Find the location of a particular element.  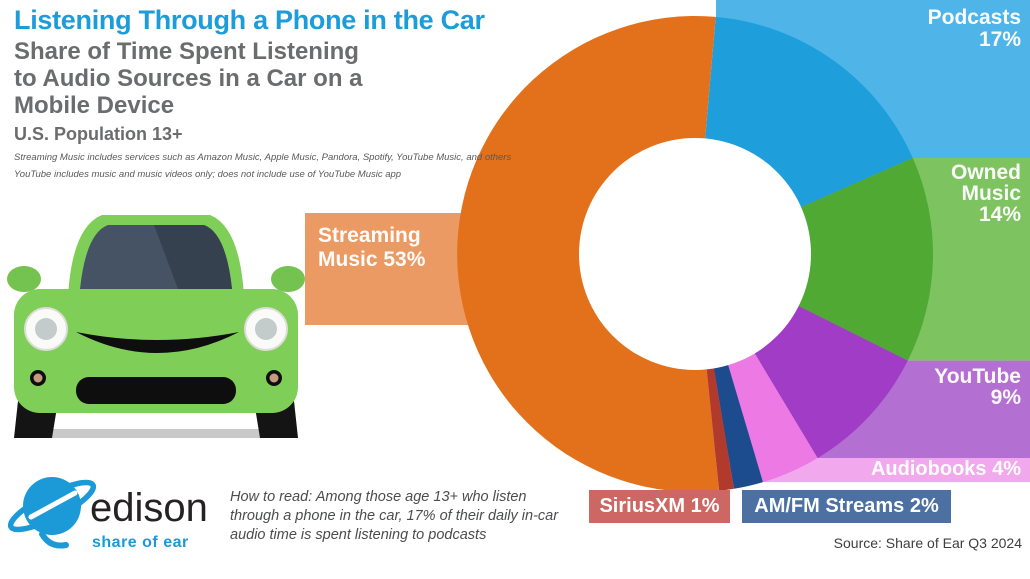

label-streaming-music: Streaming Music 53% is located at coordinates (371, 248).